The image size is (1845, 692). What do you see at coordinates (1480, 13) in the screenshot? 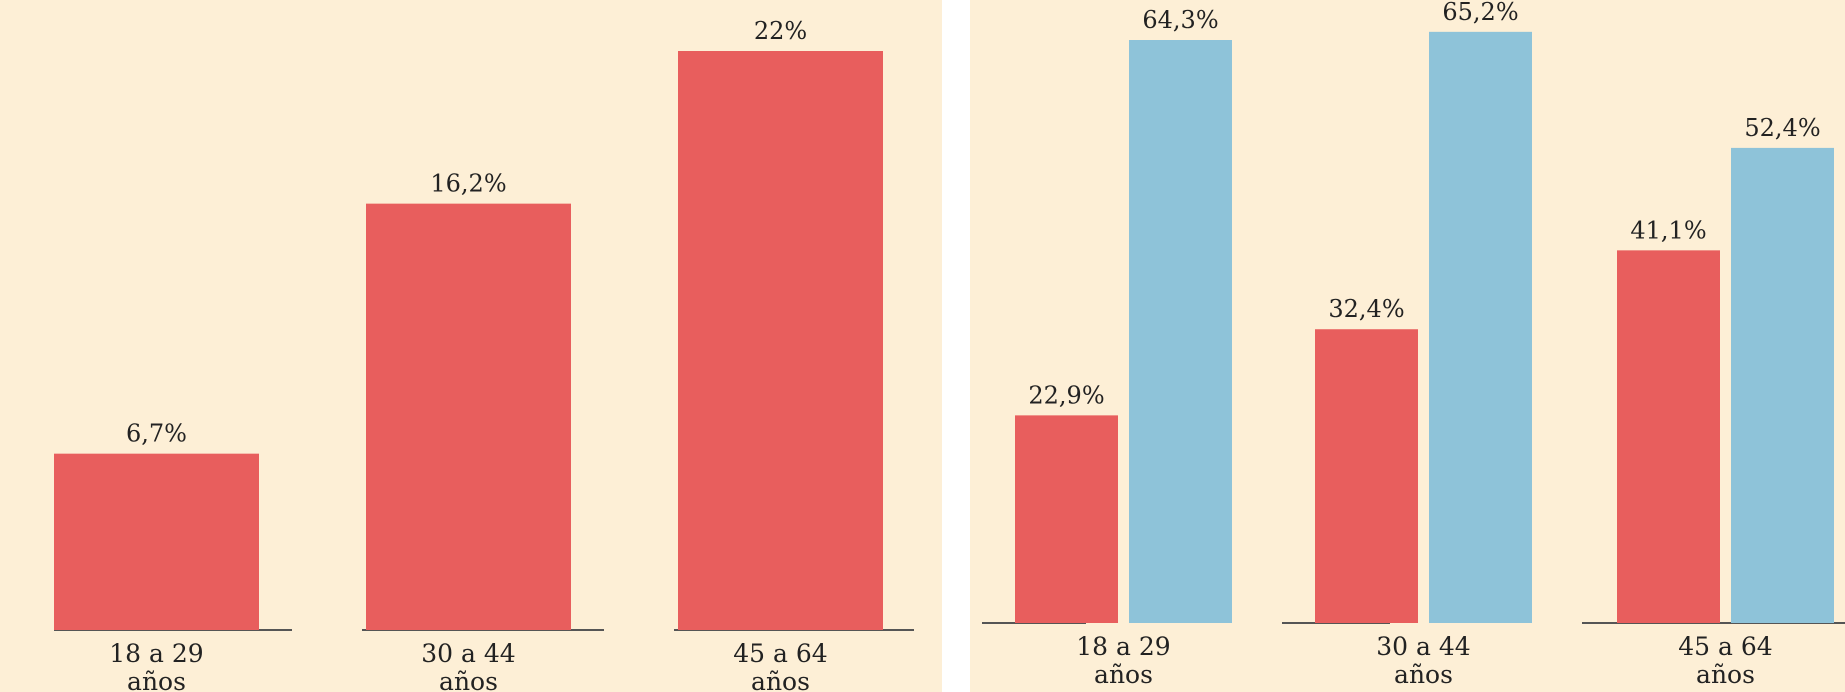
I see `data-label: 65,2%` at bounding box center [1480, 13].